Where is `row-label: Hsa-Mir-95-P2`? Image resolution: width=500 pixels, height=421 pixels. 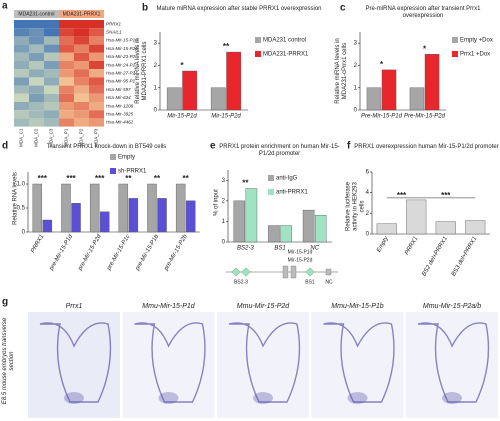
row-label: Hsa-Mir-95-P2 is located at coordinates (121, 81).